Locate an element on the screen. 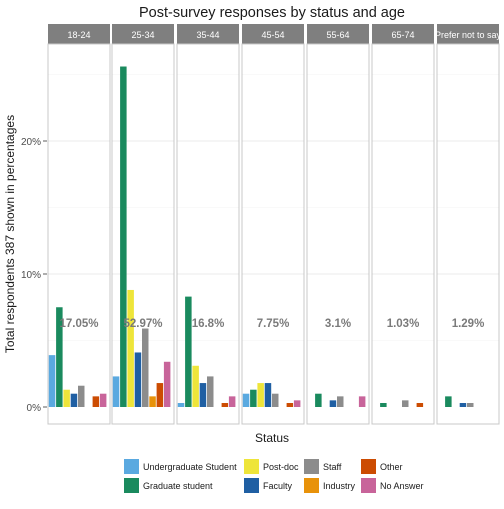 This screenshot has width=504, height=509. legend-item: Staff is located at coordinates (323, 466).